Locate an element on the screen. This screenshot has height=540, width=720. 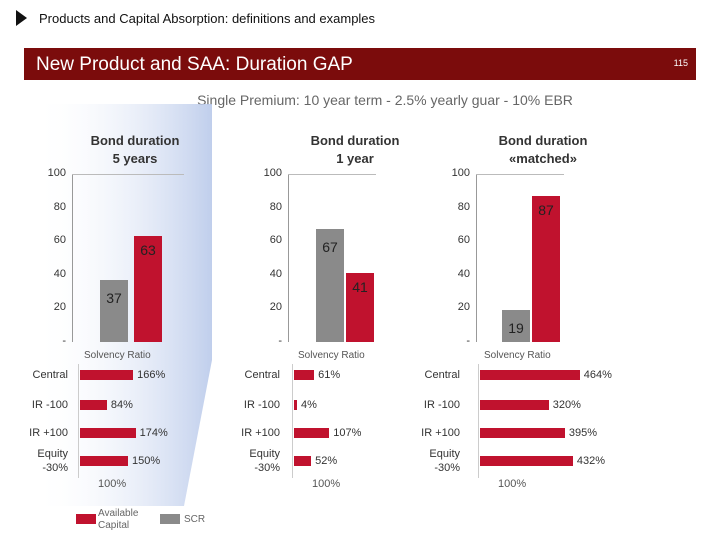
panel-title-line2: 1 year is located at coordinates (355, 158).